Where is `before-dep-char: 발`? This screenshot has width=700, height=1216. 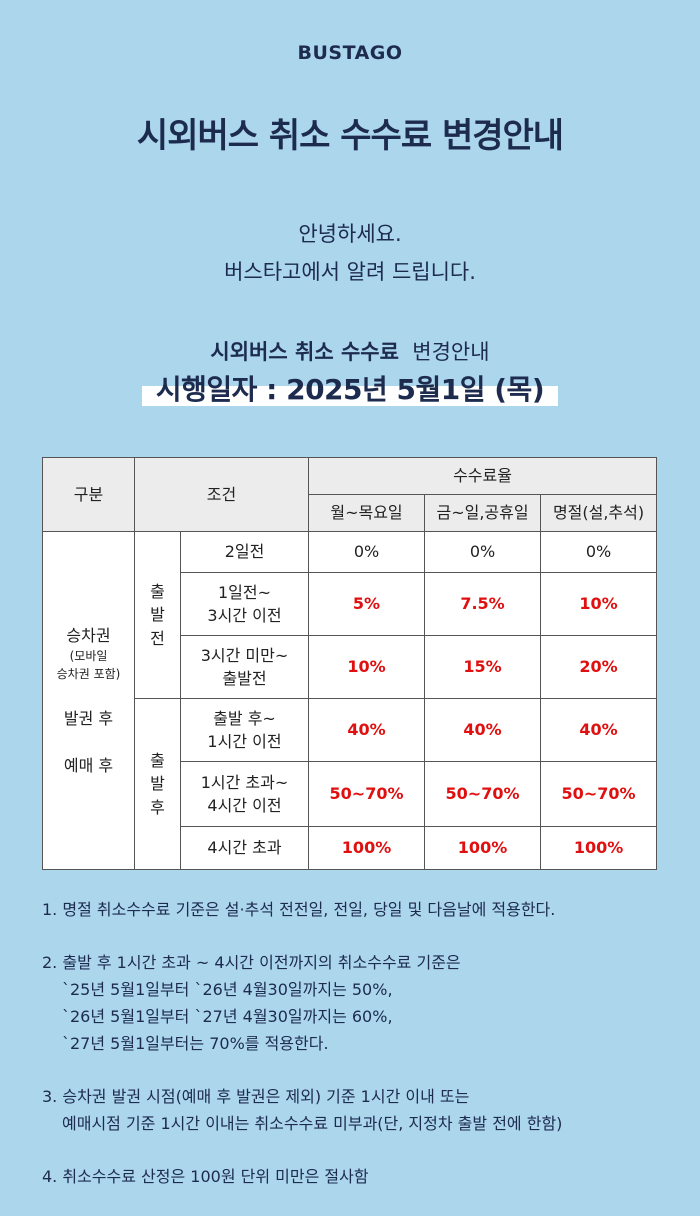 before-dep-char: 발 is located at coordinates (157, 615).